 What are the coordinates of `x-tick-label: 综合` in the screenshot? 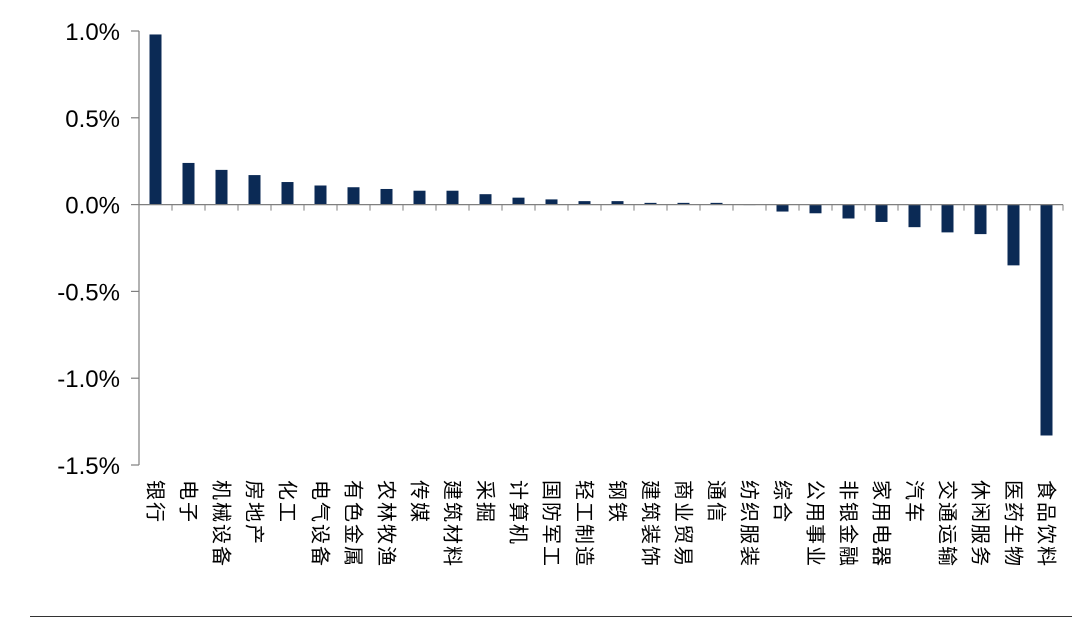 It's located at (783, 502).